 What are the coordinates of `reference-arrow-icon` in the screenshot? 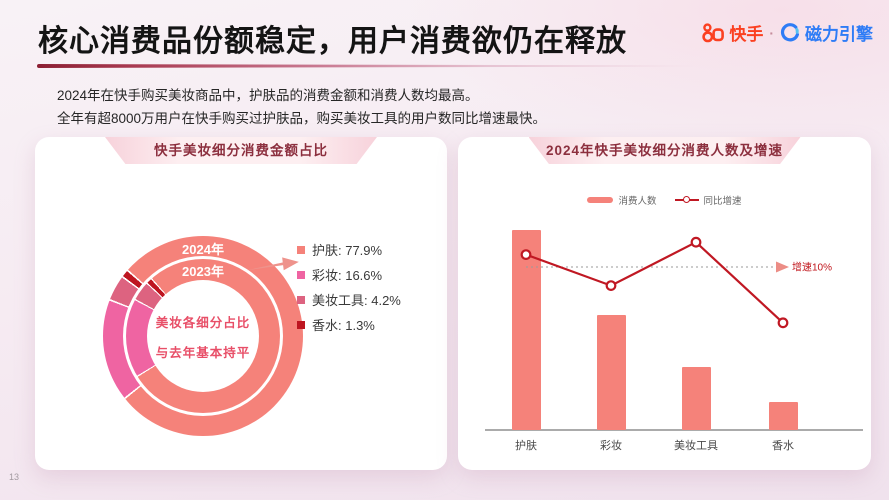 It's located at (782, 267).